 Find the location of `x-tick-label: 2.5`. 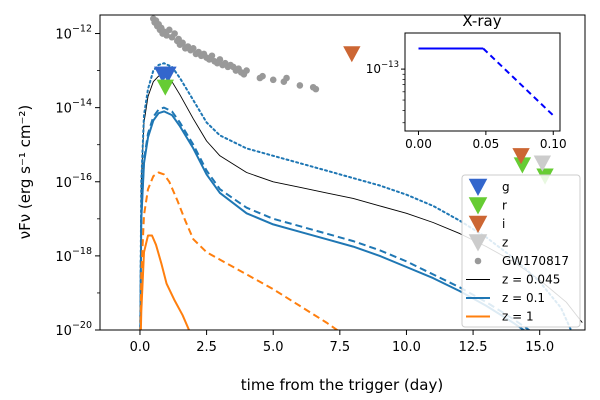

x-tick-label: 2.5 is located at coordinates (206, 347).